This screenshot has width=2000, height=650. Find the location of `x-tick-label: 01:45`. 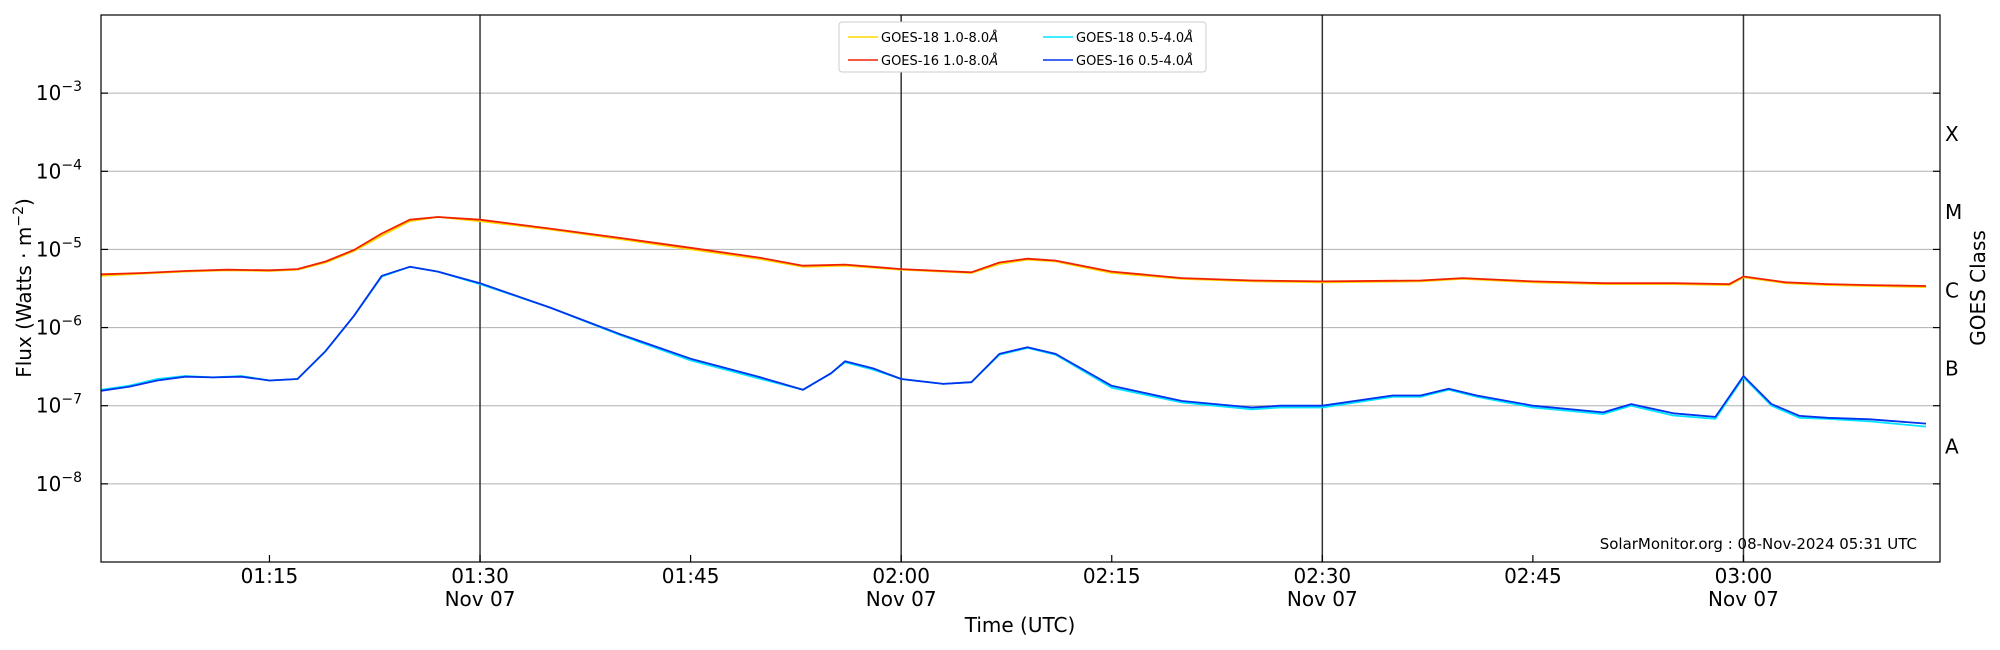

x-tick-label: 01:45 is located at coordinates (691, 576).